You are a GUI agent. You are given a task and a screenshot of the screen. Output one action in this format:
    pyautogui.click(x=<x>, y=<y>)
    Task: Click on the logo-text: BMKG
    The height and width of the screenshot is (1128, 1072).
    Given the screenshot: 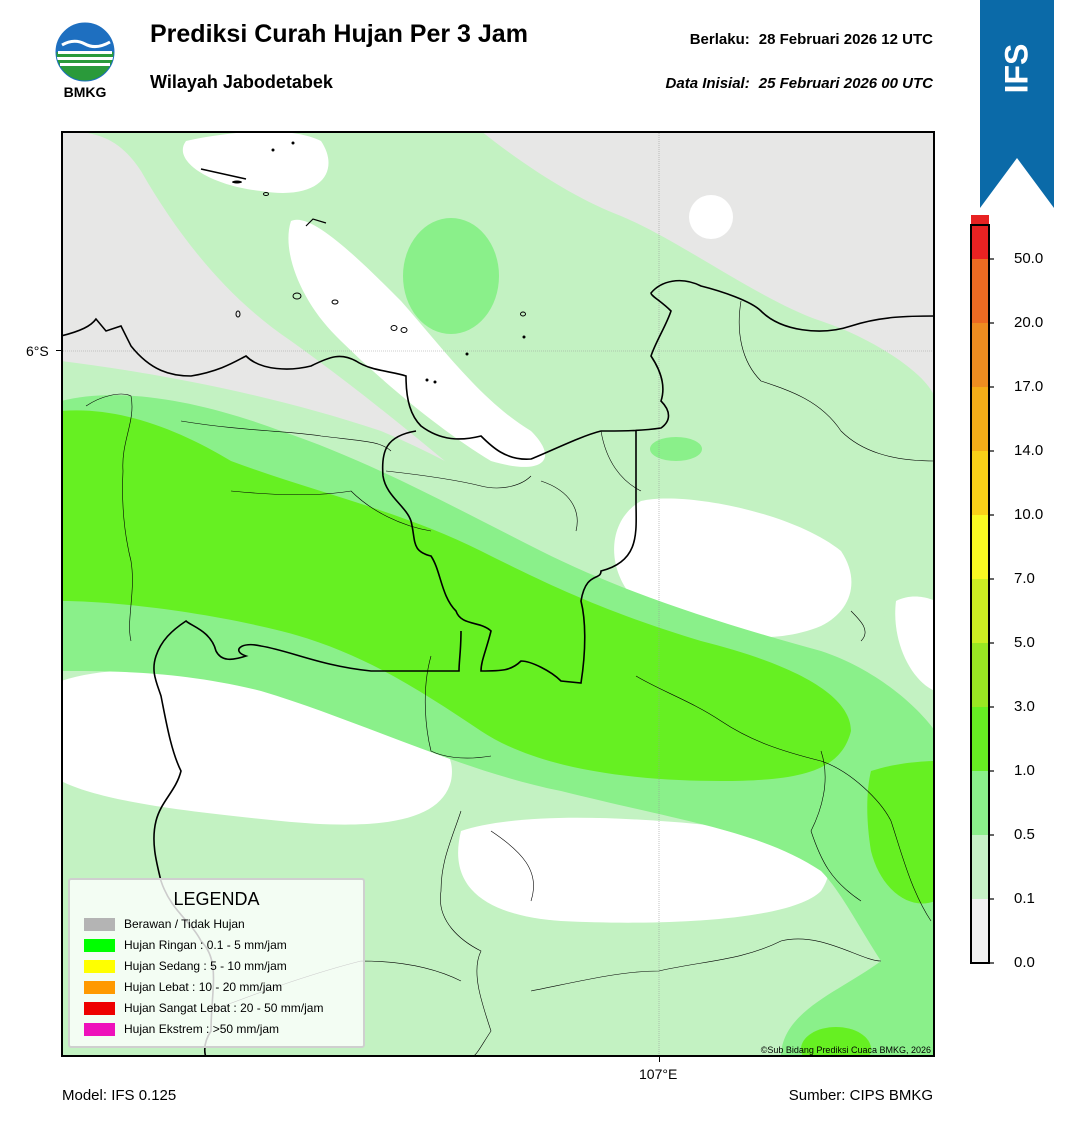 What is the action you would take?
    pyautogui.click(x=85, y=92)
    